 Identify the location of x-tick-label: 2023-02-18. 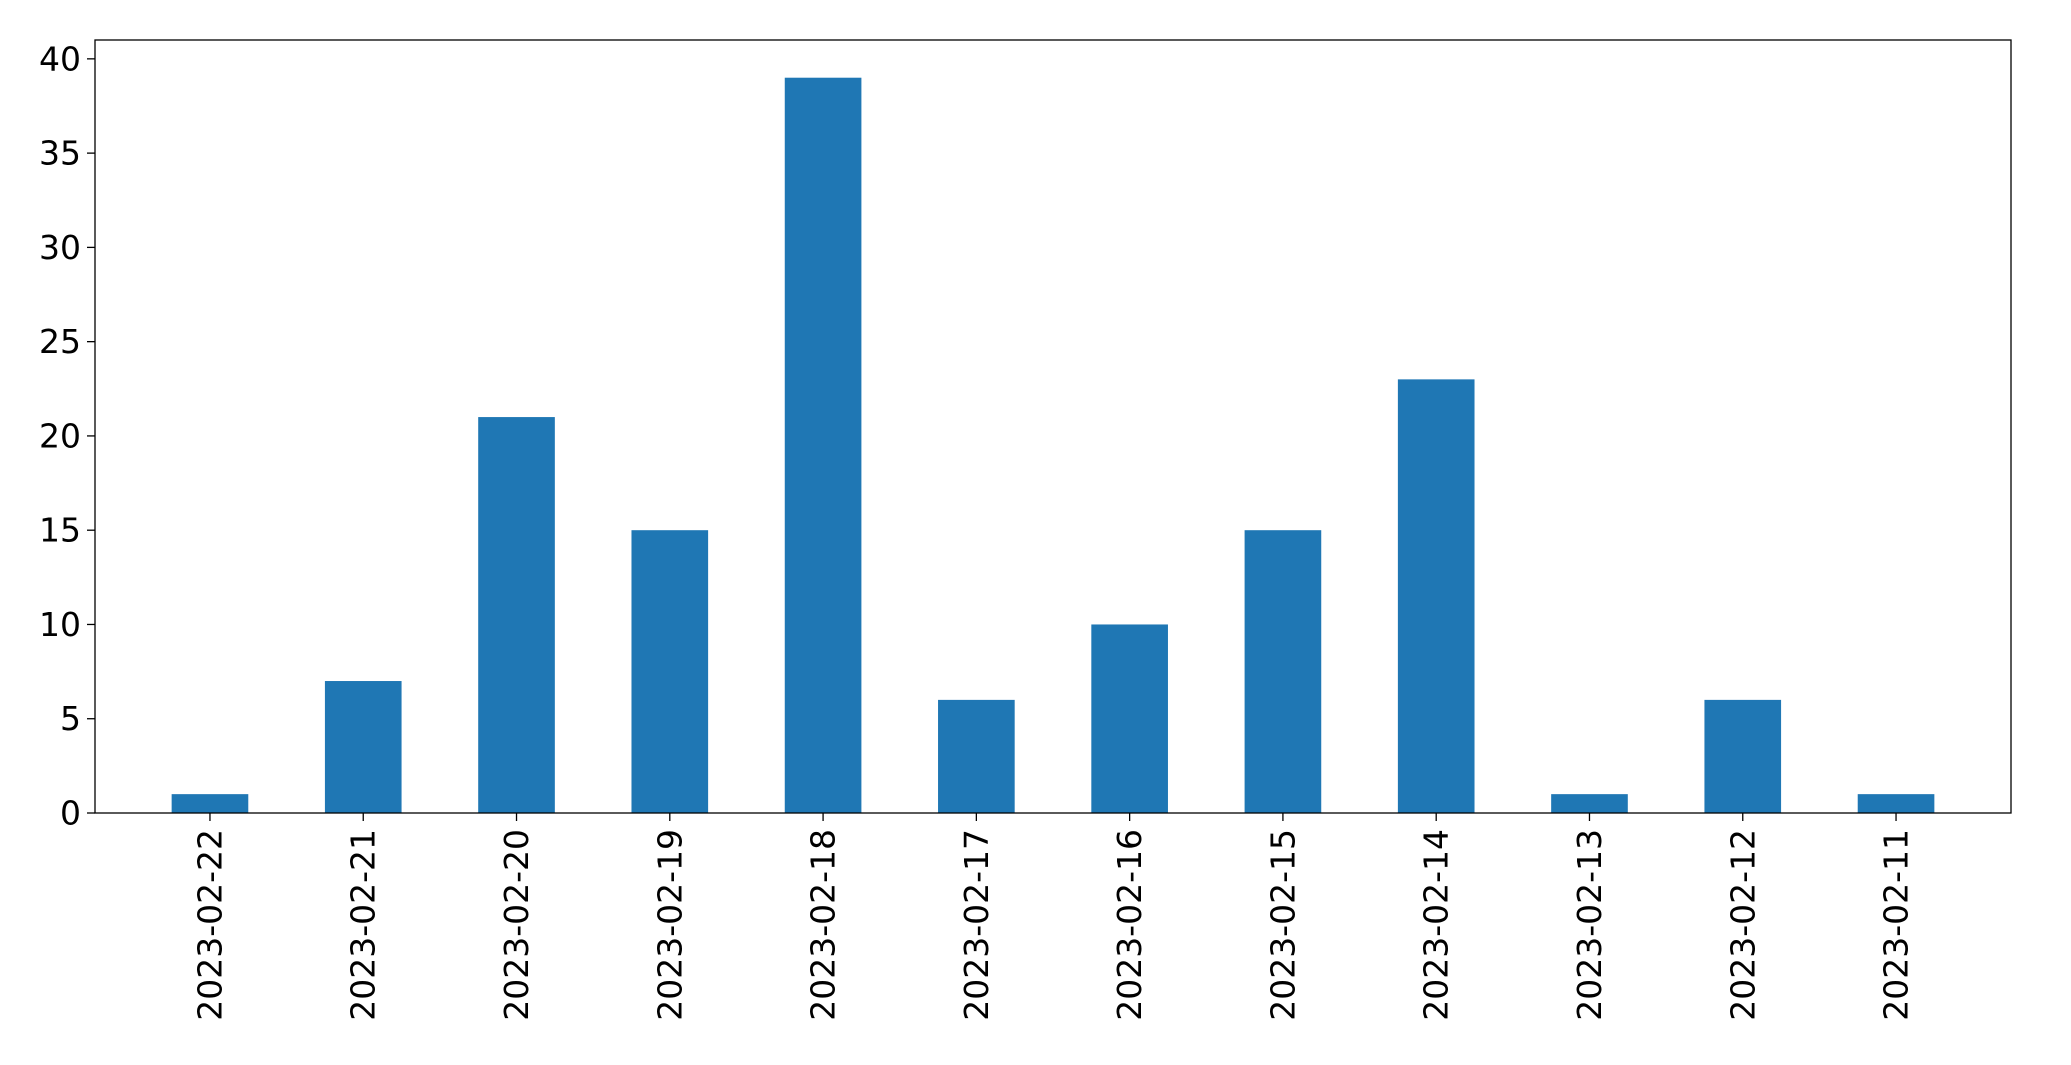
(823, 925).